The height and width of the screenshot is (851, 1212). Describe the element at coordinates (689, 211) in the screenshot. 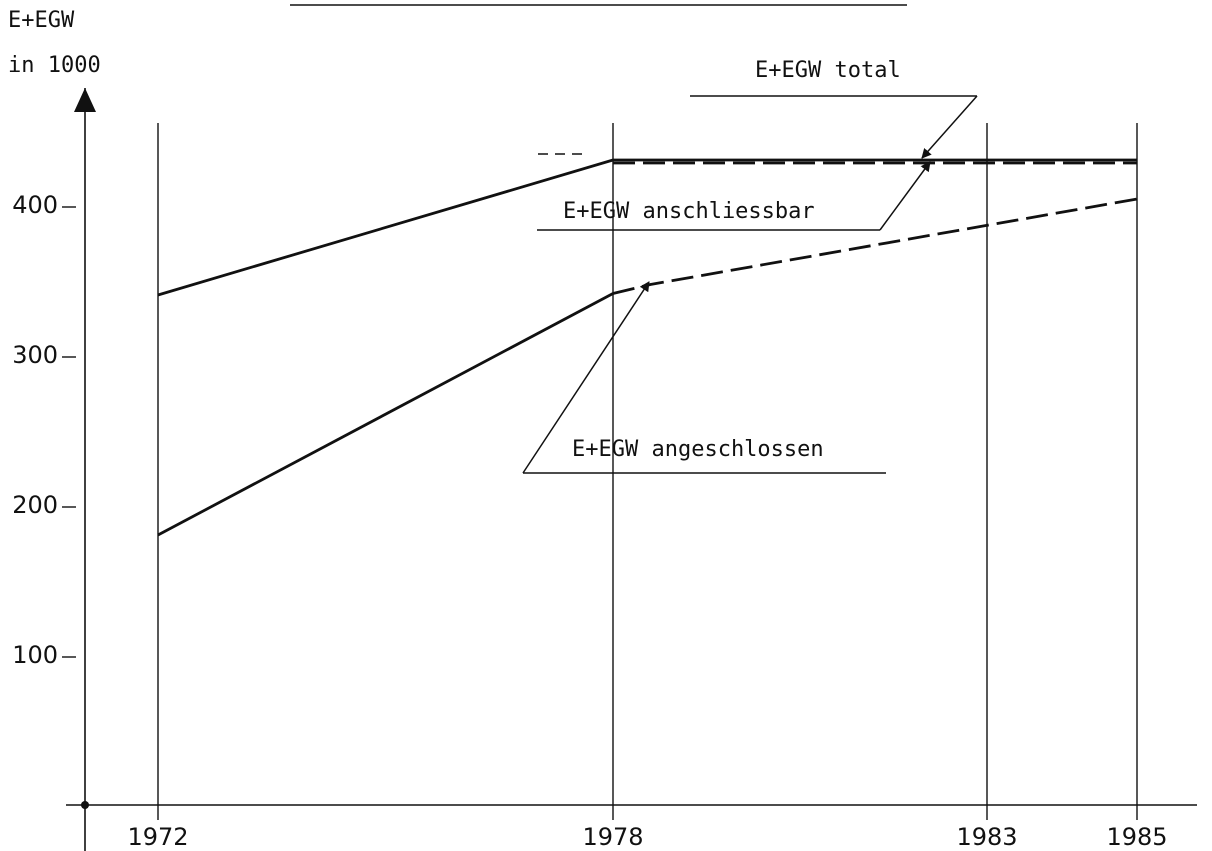

I see `annotation-anschliessbar-label: E+EGW anschliessbar` at that location.